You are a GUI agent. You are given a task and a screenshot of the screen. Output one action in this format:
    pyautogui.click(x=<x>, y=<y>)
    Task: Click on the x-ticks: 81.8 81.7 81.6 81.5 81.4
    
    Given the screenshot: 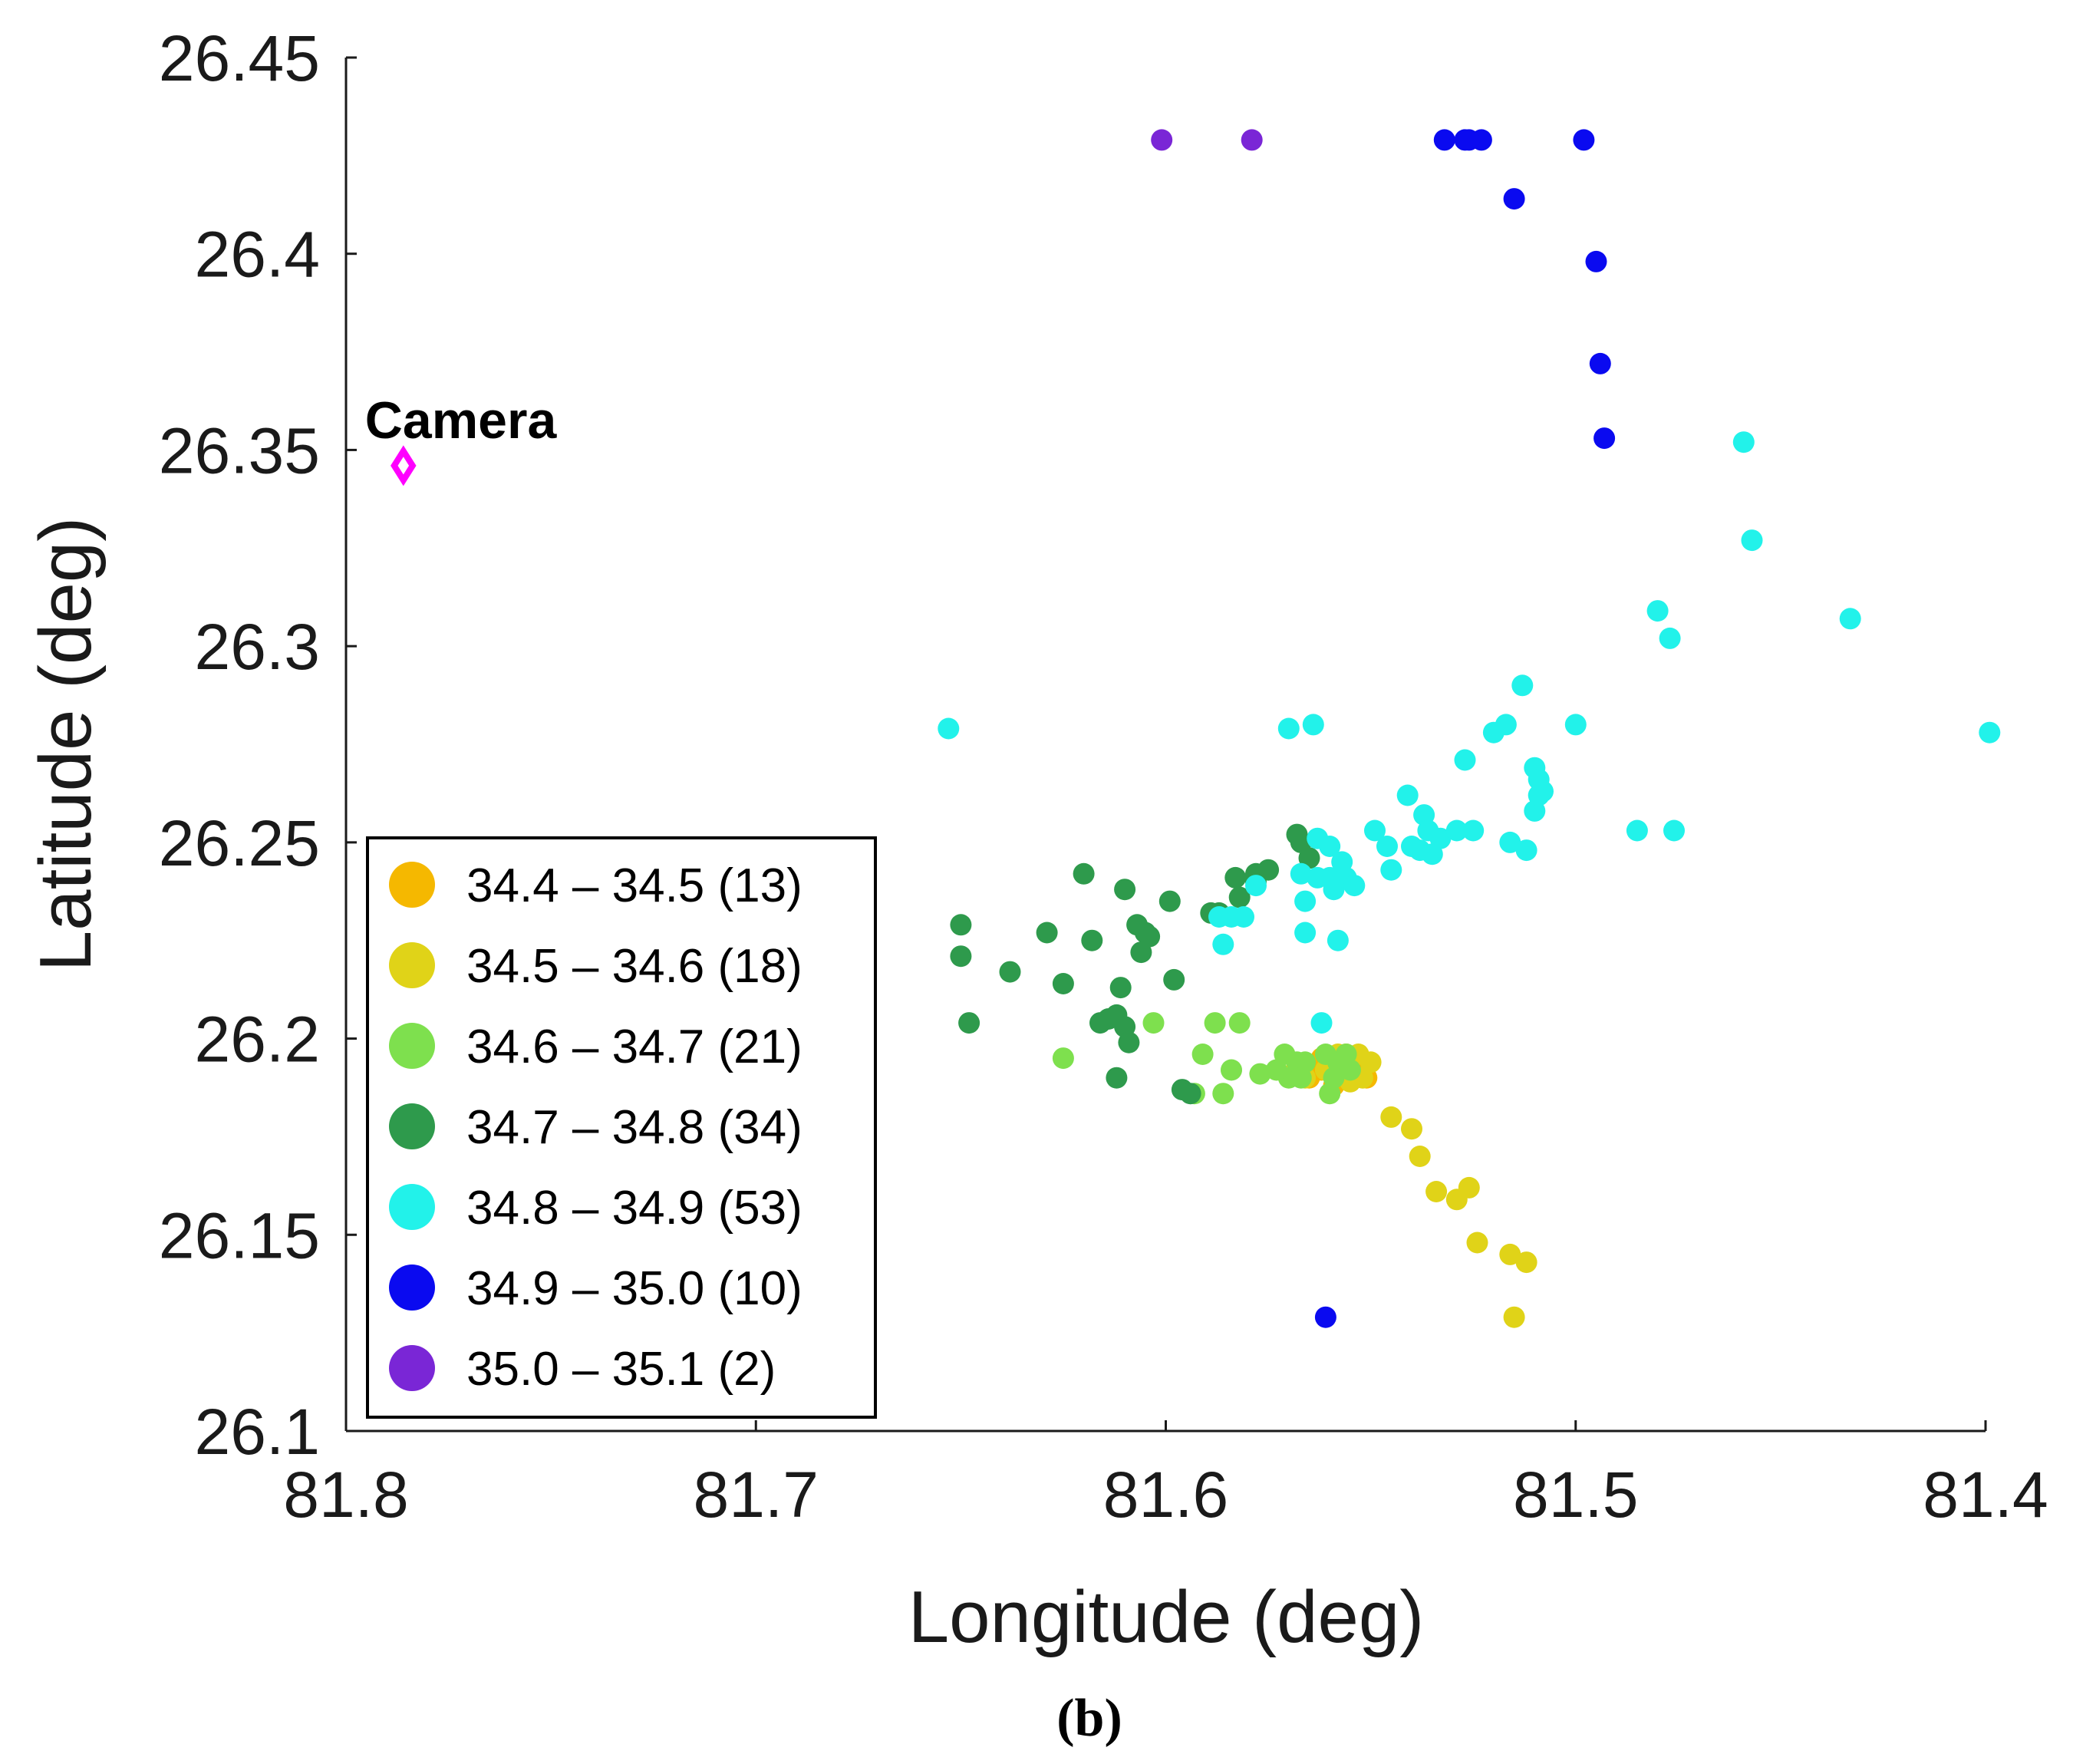 What is the action you would take?
    pyautogui.click(x=1166, y=1476)
    